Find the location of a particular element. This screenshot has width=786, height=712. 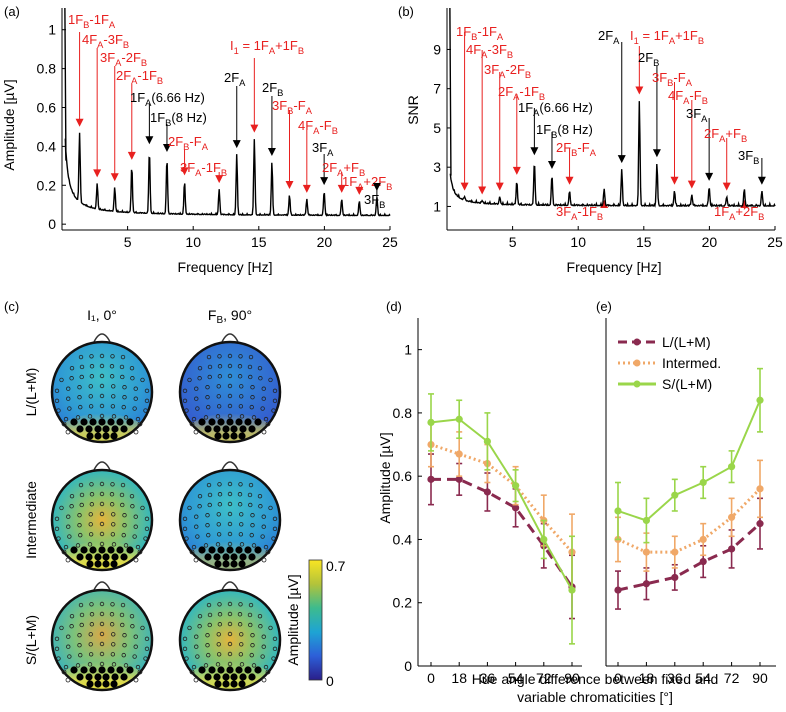

a-y-tick-label: 0.4 is located at coordinates (47, 146).